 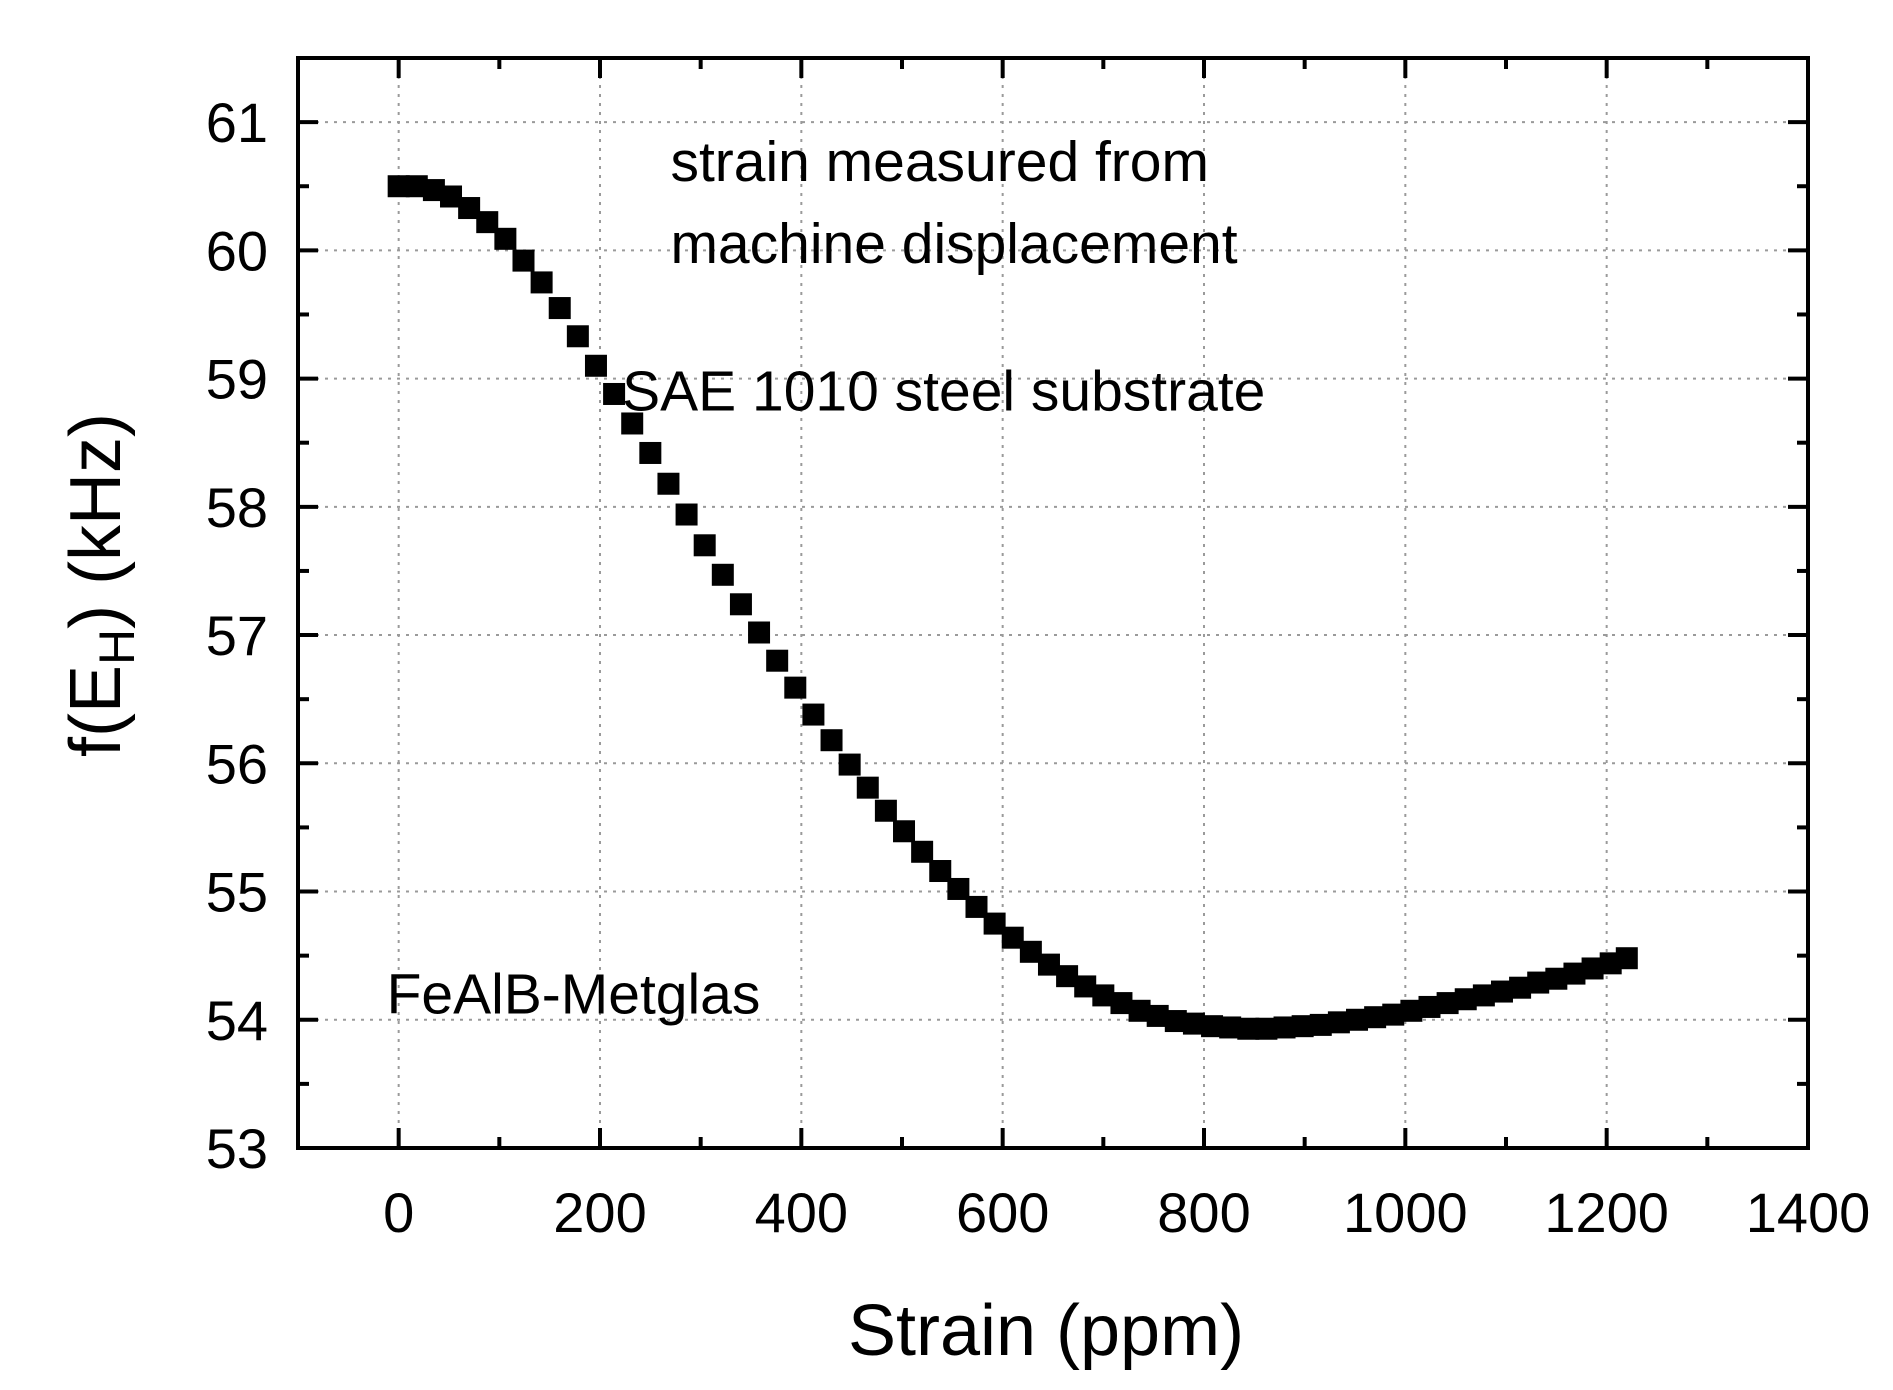 I want to click on y-axis-title: f(EH) (kHz), so click(x=100, y=585).